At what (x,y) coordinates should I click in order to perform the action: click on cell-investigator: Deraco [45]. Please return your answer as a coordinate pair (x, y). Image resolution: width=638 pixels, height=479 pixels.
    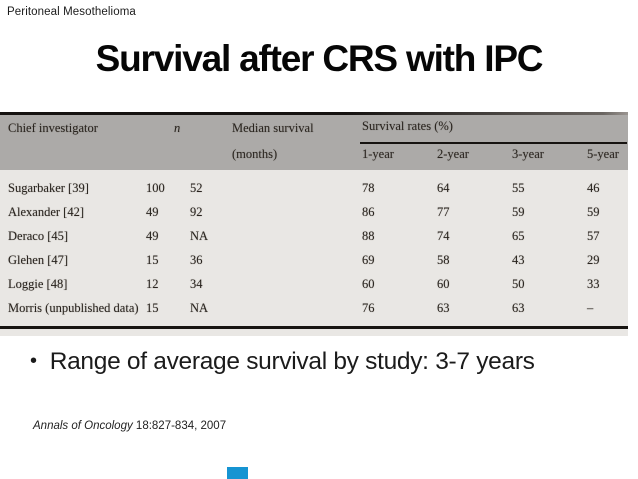
    Looking at the image, I should click on (38, 236).